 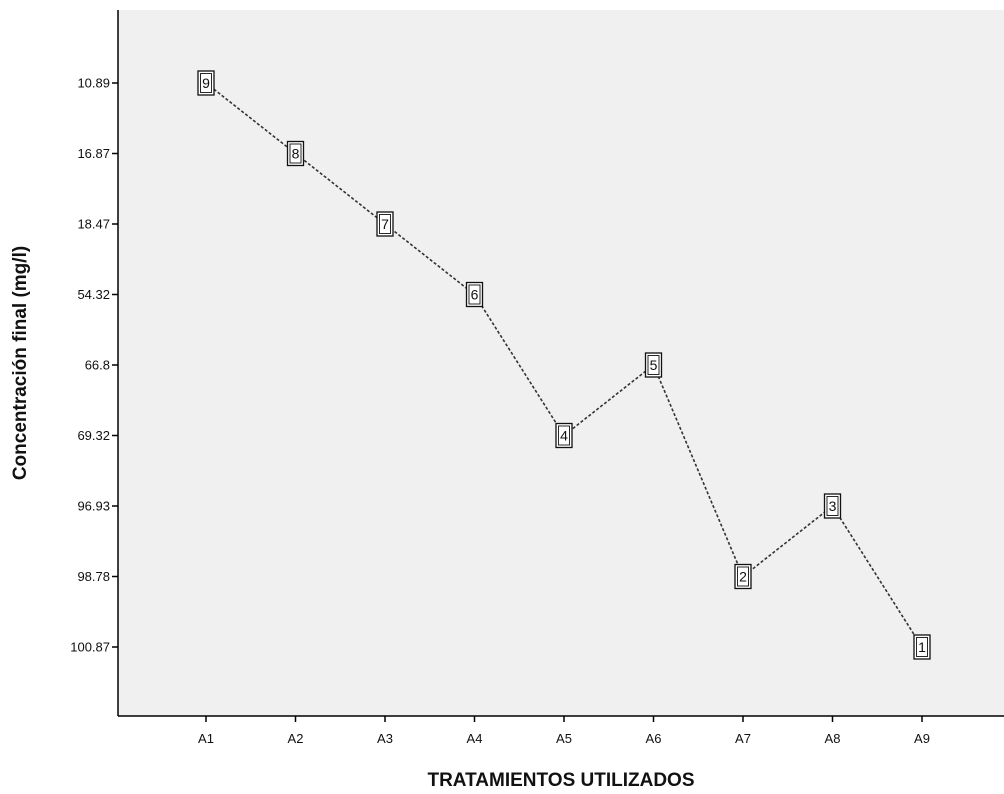 I want to click on marker-label: 1, so click(x=922, y=647).